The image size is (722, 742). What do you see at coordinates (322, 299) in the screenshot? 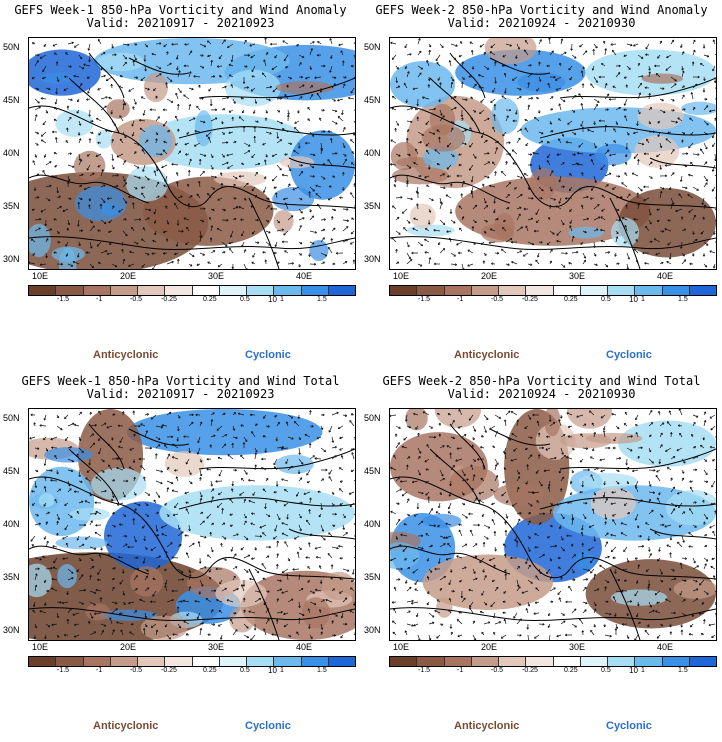
I see `colorbar-label: 1.5` at bounding box center [322, 299].